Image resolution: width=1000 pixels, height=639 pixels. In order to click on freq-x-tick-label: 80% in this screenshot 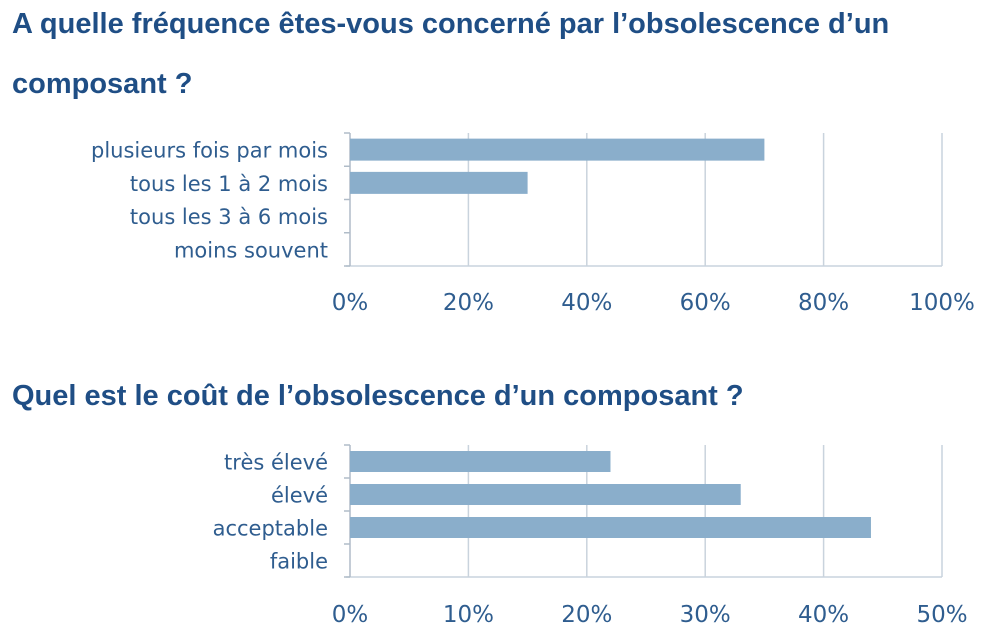, I will do `click(823, 303)`.